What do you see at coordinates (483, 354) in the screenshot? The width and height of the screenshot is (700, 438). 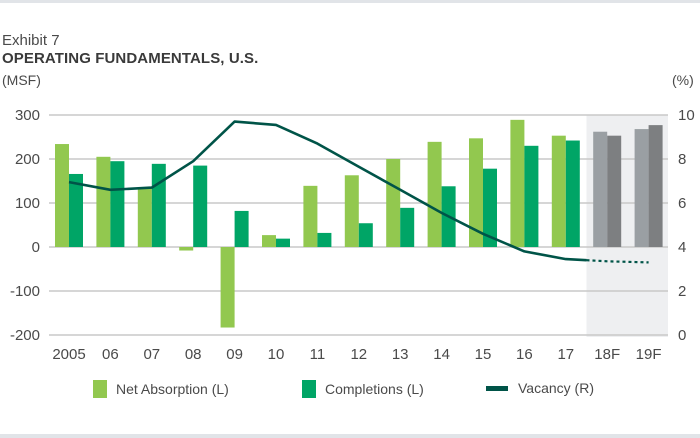 I see `x-tick-label: 15` at bounding box center [483, 354].